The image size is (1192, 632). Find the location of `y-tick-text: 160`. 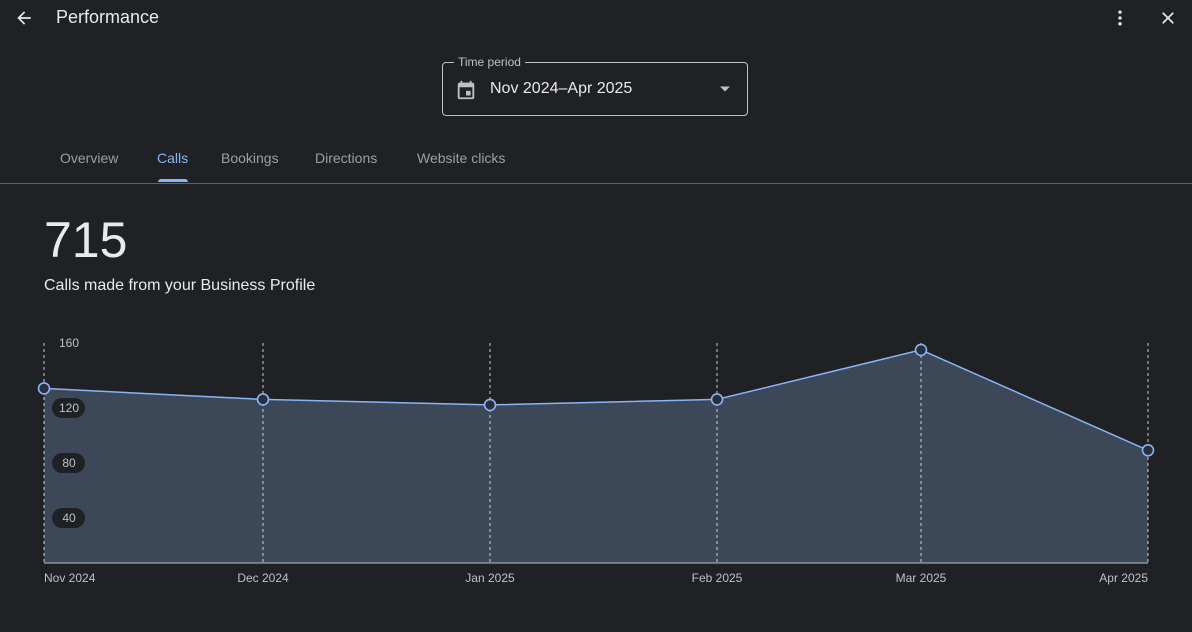

y-tick-text: 160 is located at coordinates (69, 343).